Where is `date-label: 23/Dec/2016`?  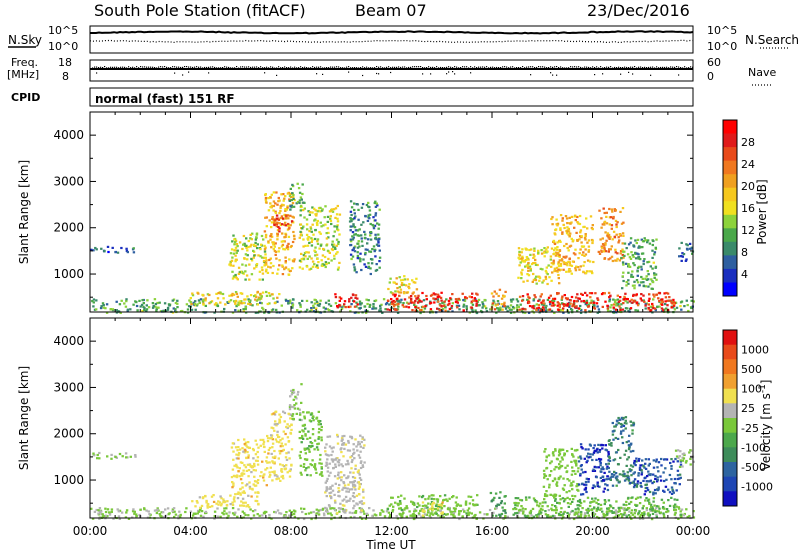
date-label: 23/Dec/2016 is located at coordinates (638, 10).